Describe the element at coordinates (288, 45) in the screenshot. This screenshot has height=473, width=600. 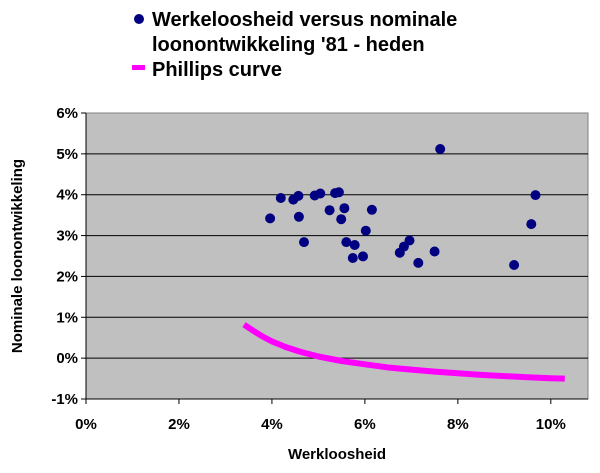
I see `legend-scatter-label-line2: loonontwikkeling '81 - heden` at that location.